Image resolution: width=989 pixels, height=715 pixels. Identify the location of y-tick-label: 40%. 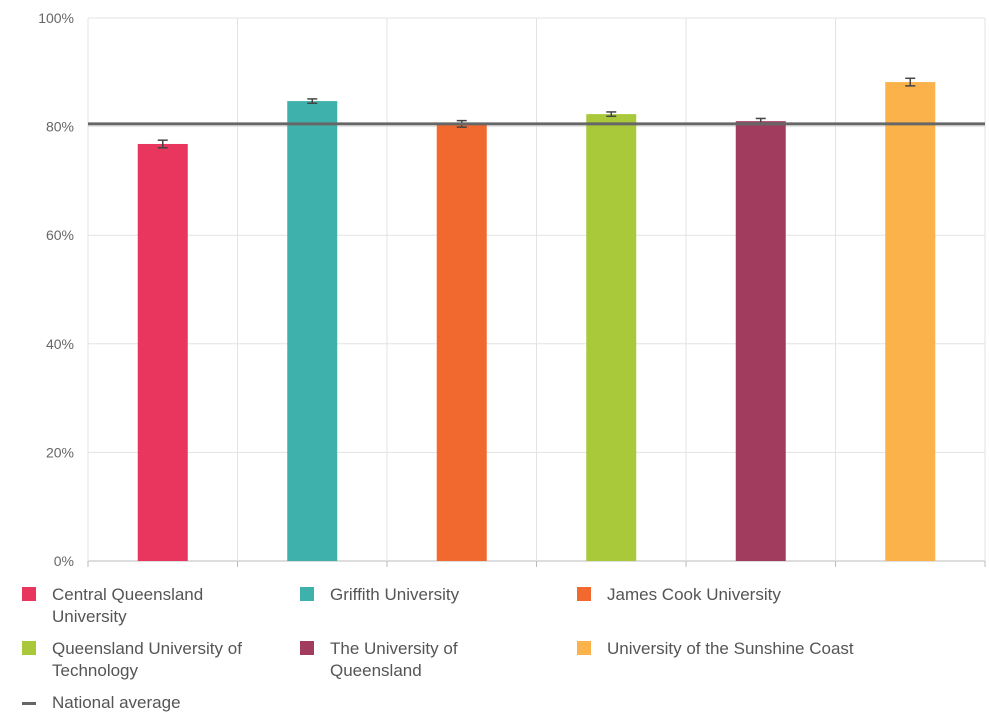
(60, 344).